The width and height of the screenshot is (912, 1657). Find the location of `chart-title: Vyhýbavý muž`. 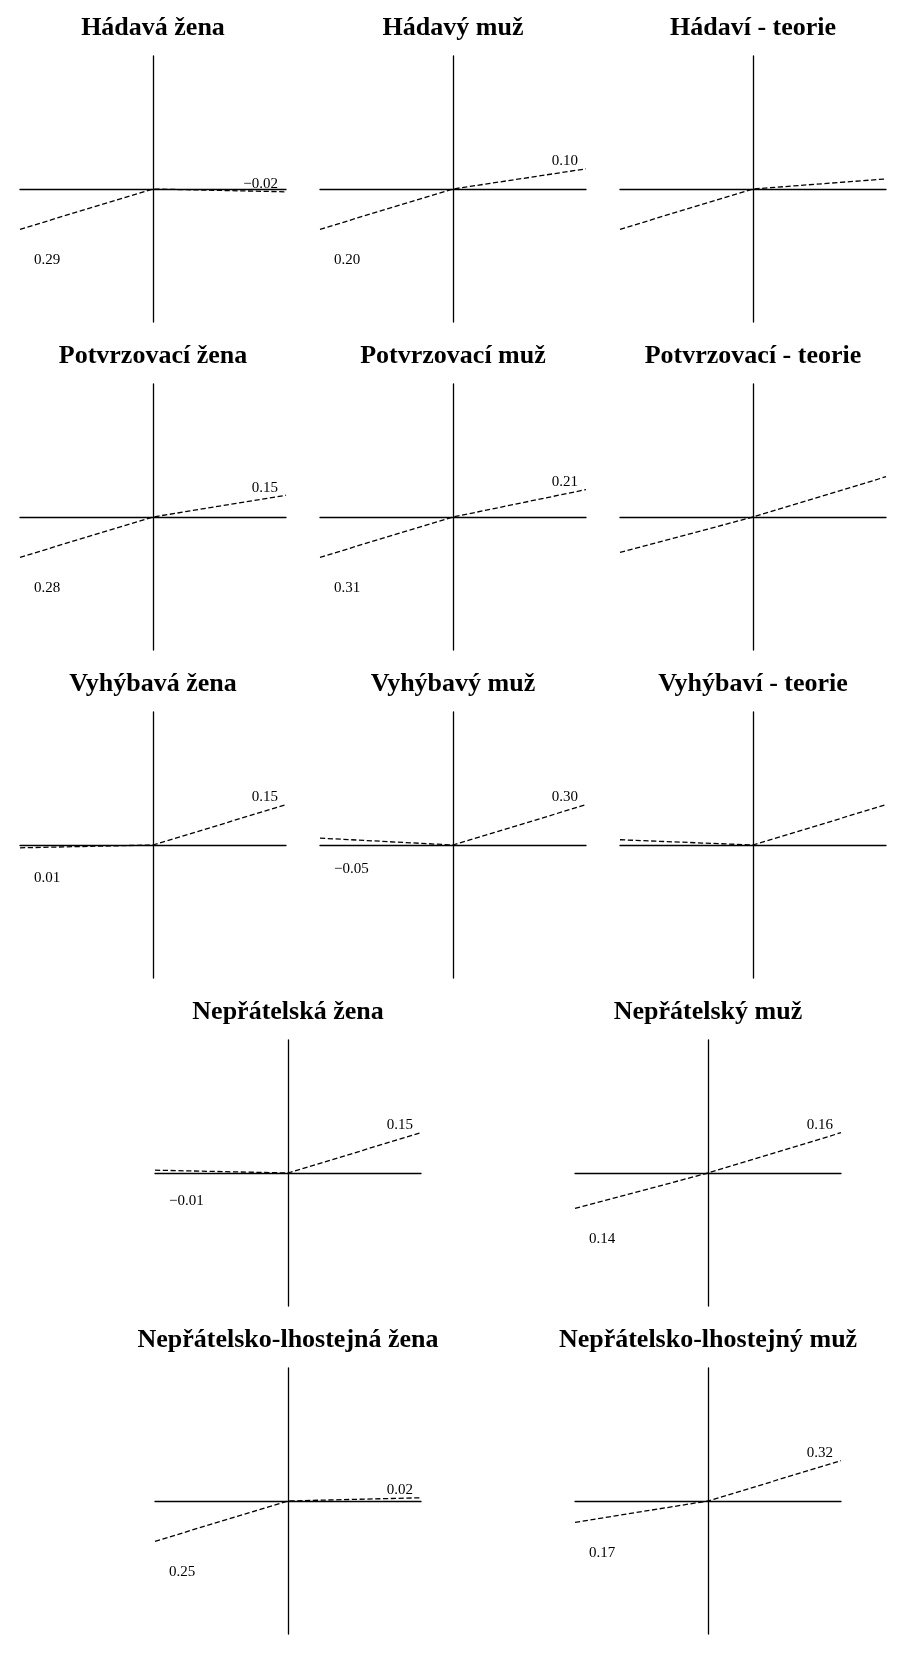

chart-title: Vyhýbavý muž is located at coordinates (453, 682).